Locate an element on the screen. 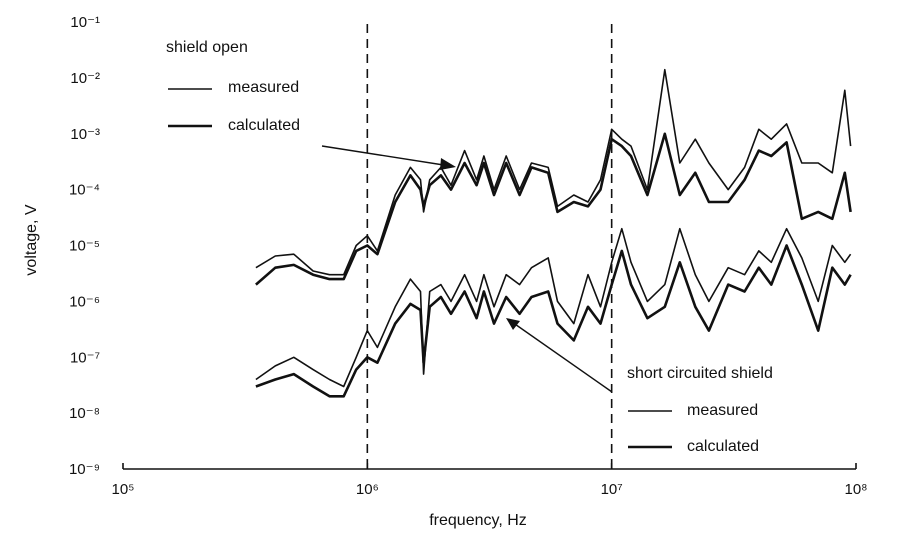 Image resolution: width=898 pixels, height=543 pixels. legend-shield-open: shield open measured calculated is located at coordinates (233, 86).